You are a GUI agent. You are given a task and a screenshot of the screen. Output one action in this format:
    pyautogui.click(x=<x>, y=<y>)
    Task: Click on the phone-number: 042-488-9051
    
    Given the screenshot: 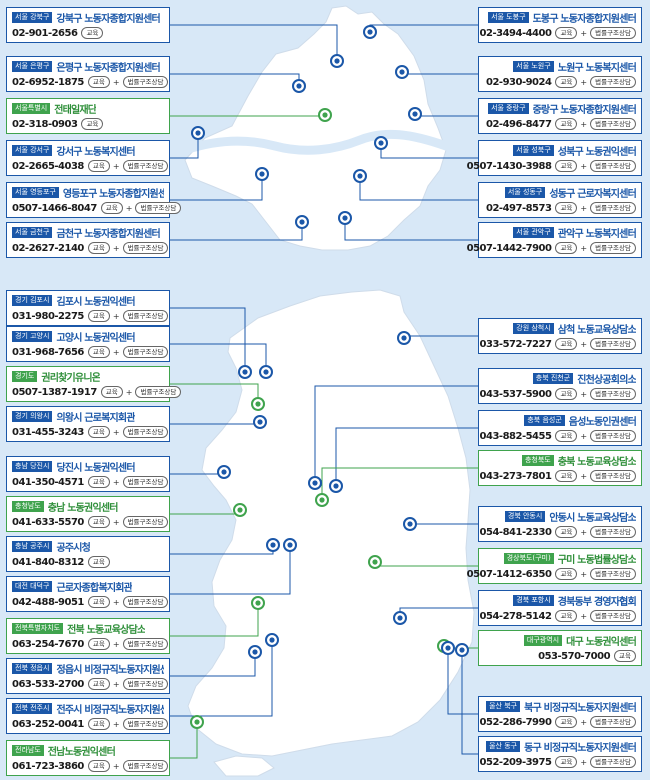 What is the action you would take?
    pyautogui.click(x=48, y=602)
    